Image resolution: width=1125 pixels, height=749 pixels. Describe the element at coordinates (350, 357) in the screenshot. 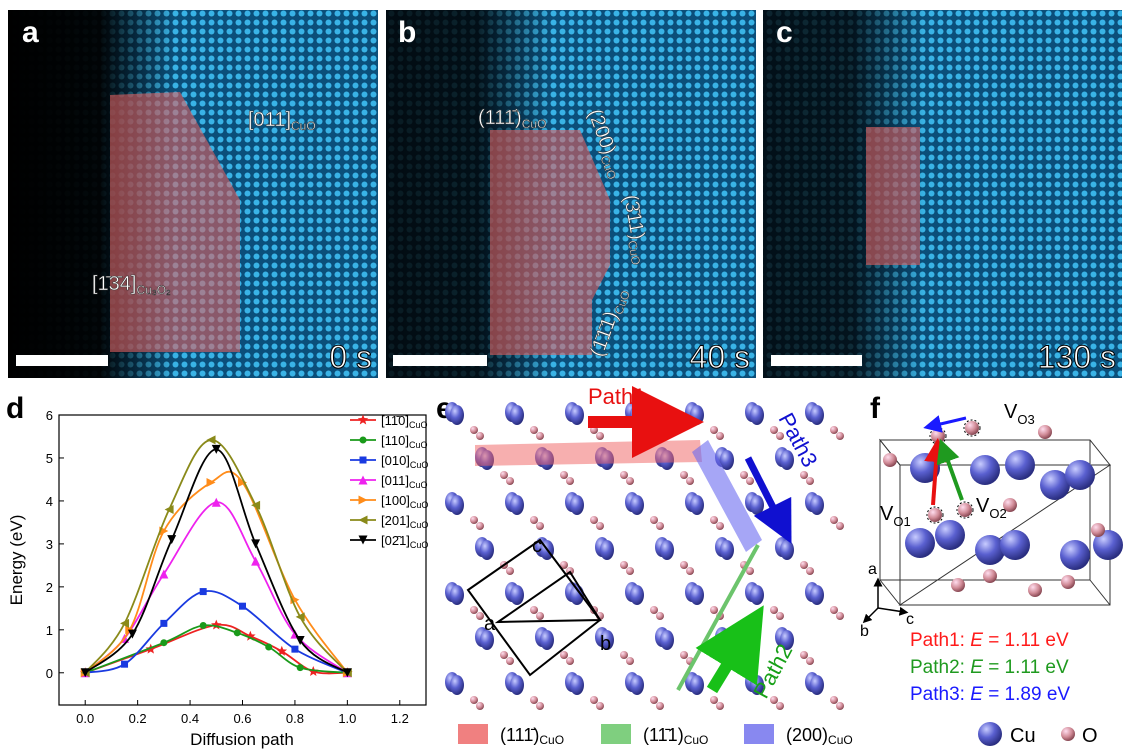

I see `time-label: 0 s` at that location.